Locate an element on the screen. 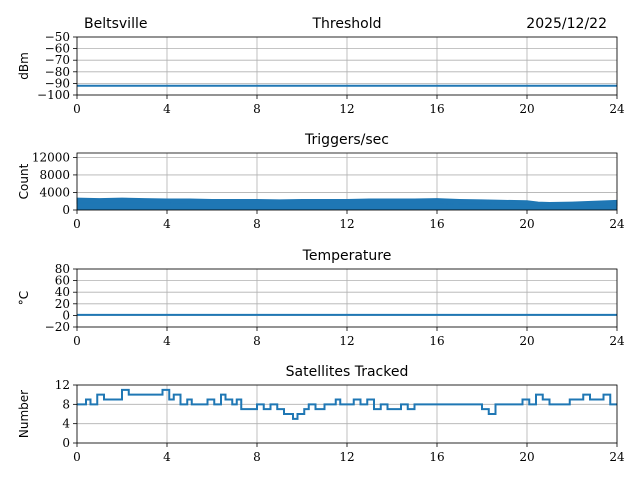  chart-4-ytick-label-2: 8 is located at coordinates (66, 404).